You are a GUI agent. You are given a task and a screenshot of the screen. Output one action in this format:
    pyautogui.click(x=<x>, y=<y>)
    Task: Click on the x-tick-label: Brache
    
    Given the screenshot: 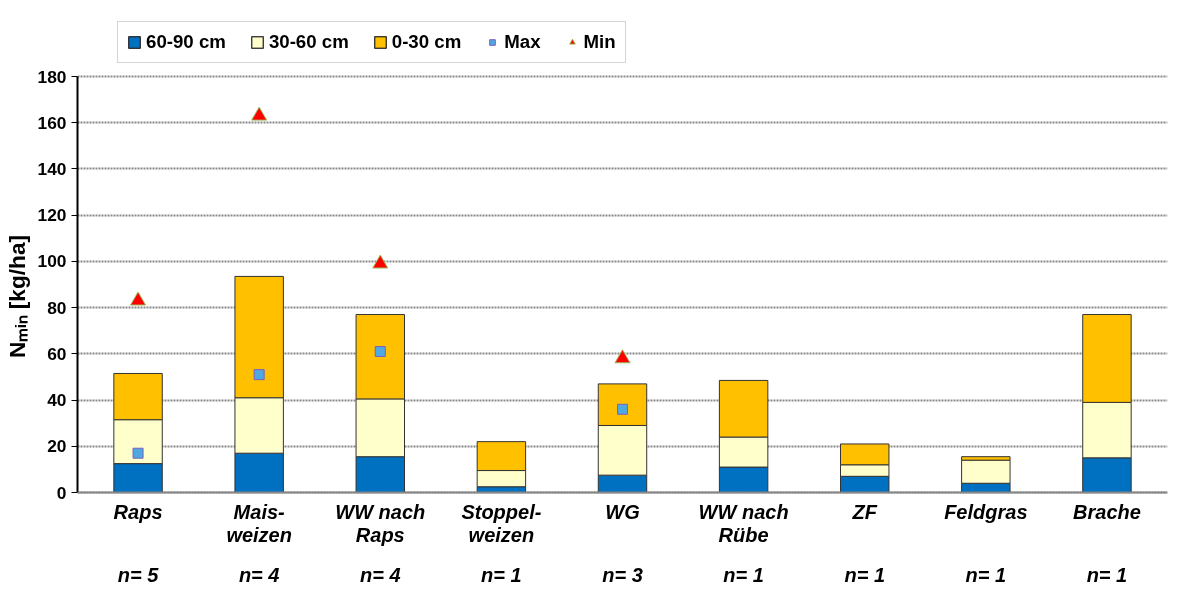 What is the action you would take?
    pyautogui.click(x=1107, y=511)
    